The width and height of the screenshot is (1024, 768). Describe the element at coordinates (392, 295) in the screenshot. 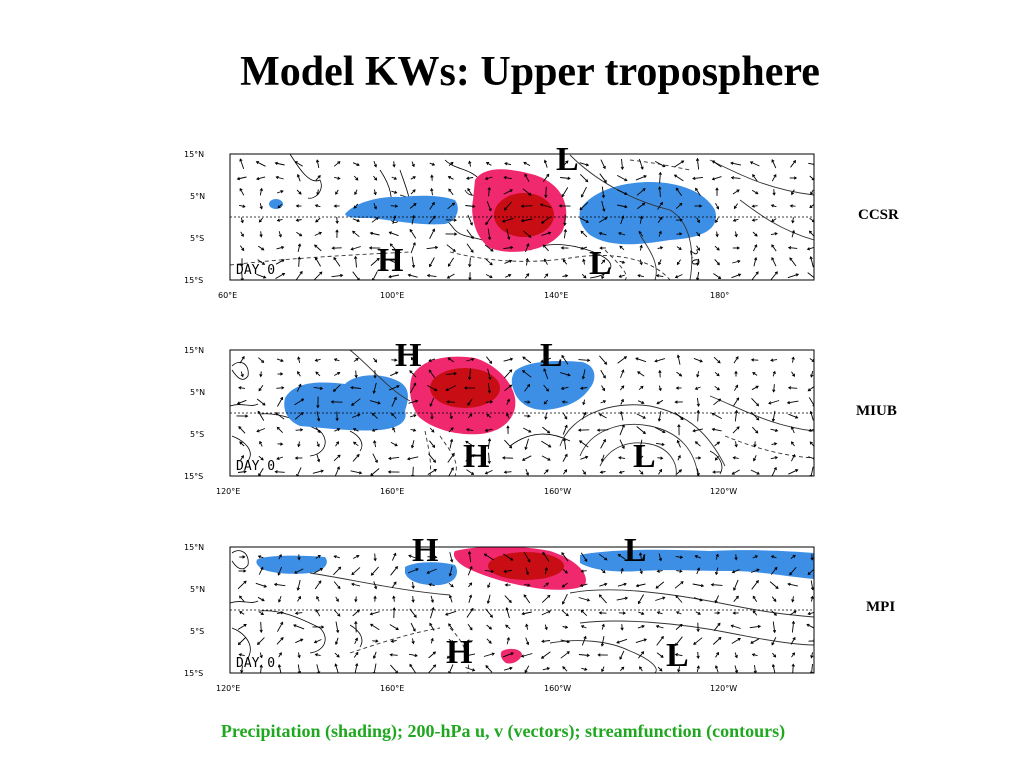

I see `lon-tick: 100°E` at that location.